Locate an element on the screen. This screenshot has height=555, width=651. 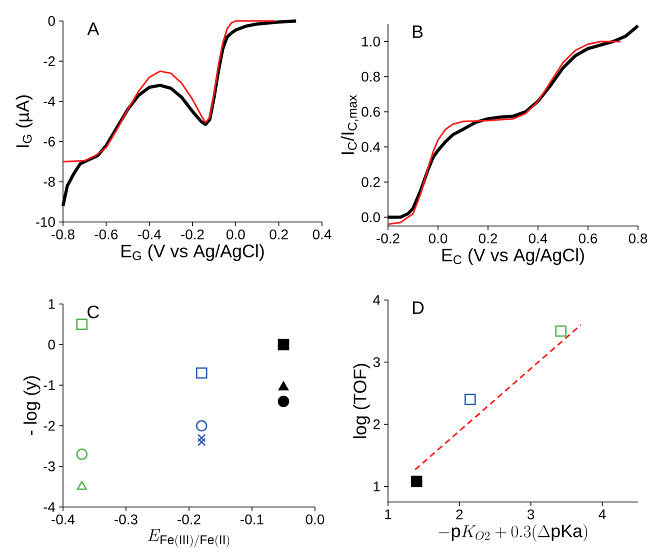
y-tick-label: 3 is located at coordinates (376, 362).